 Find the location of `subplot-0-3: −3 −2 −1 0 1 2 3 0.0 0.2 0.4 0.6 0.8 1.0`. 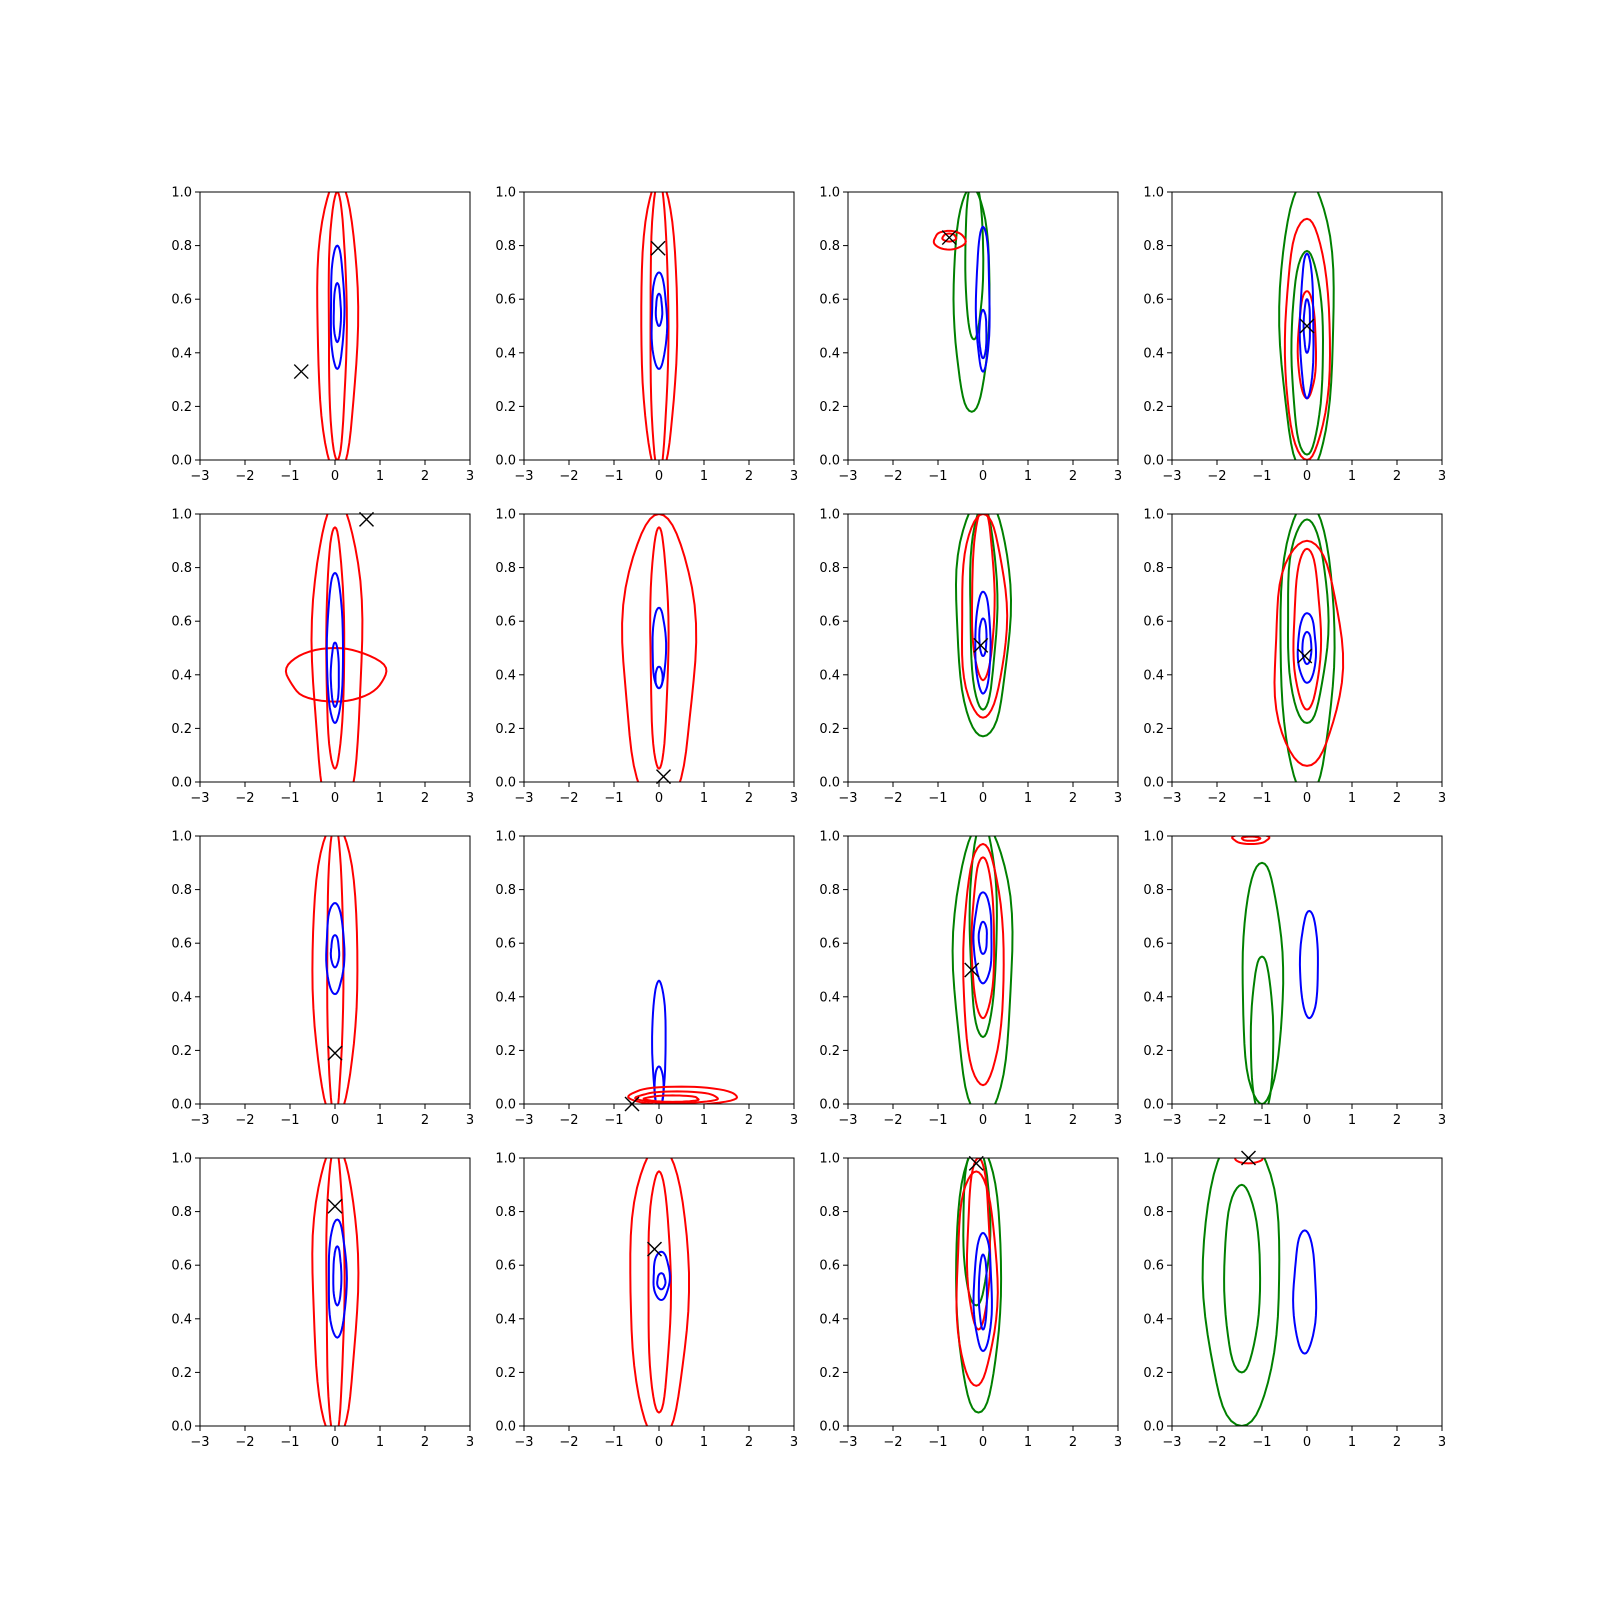

subplot-0-3: −3 −2 −1 0 1 2 3 0.0 0.2 0.4 0.6 0.8 1.0 is located at coordinates (1294, 335).